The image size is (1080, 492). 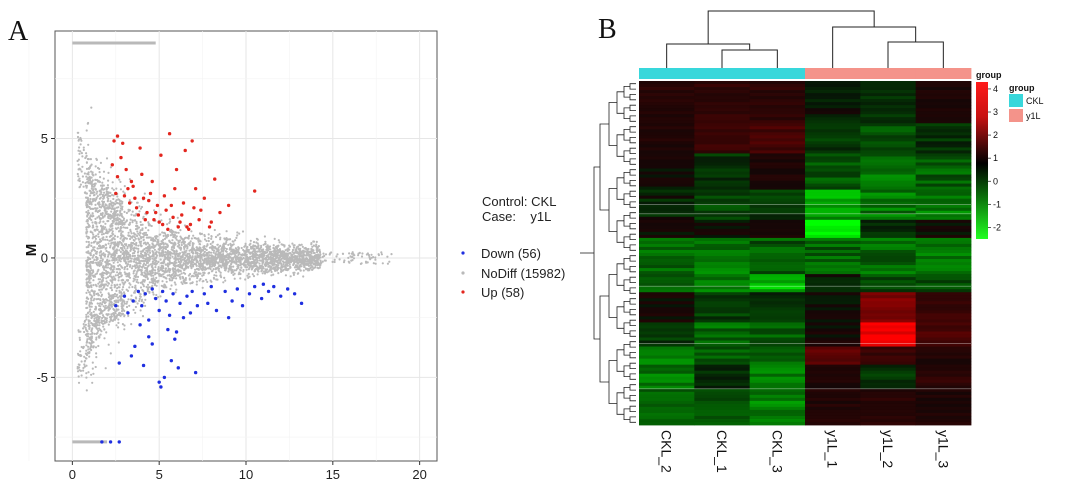 I want to click on legend-down-label: Down (56), so click(x=511, y=253).